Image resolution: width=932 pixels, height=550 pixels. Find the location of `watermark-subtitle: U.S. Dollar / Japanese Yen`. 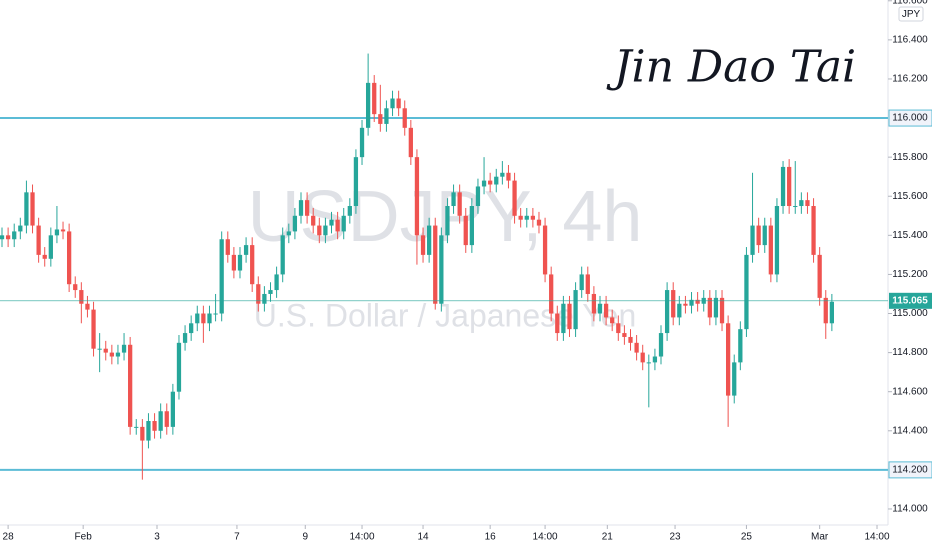

watermark-subtitle: U.S. Dollar / Japanese Yen is located at coordinates (445, 315).